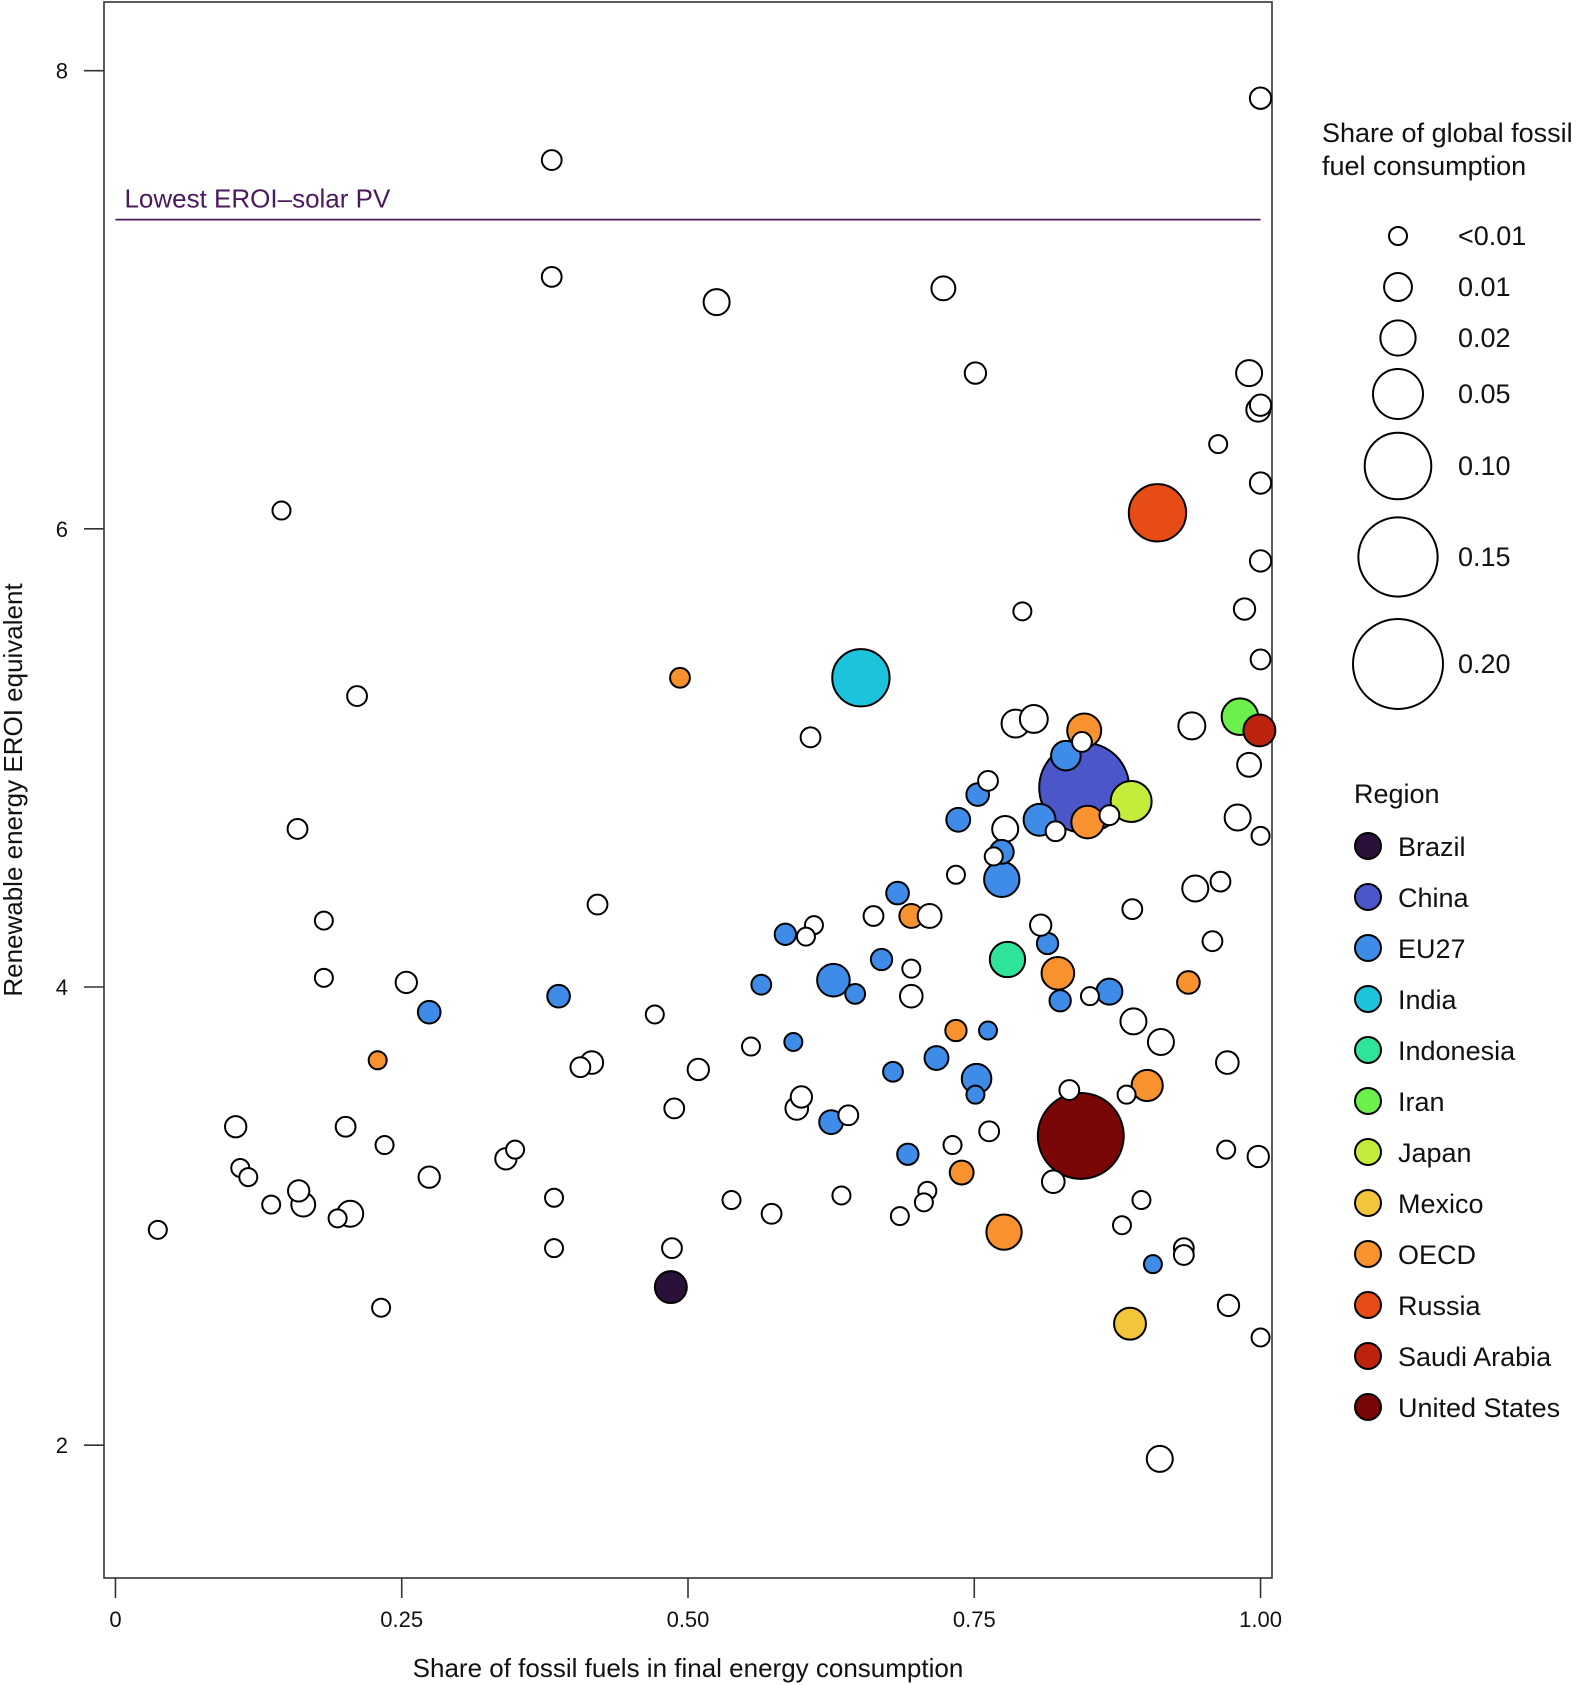 The height and width of the screenshot is (1685, 1583). What do you see at coordinates (861, 678) in the screenshot?
I see `data-point-india` at bounding box center [861, 678].